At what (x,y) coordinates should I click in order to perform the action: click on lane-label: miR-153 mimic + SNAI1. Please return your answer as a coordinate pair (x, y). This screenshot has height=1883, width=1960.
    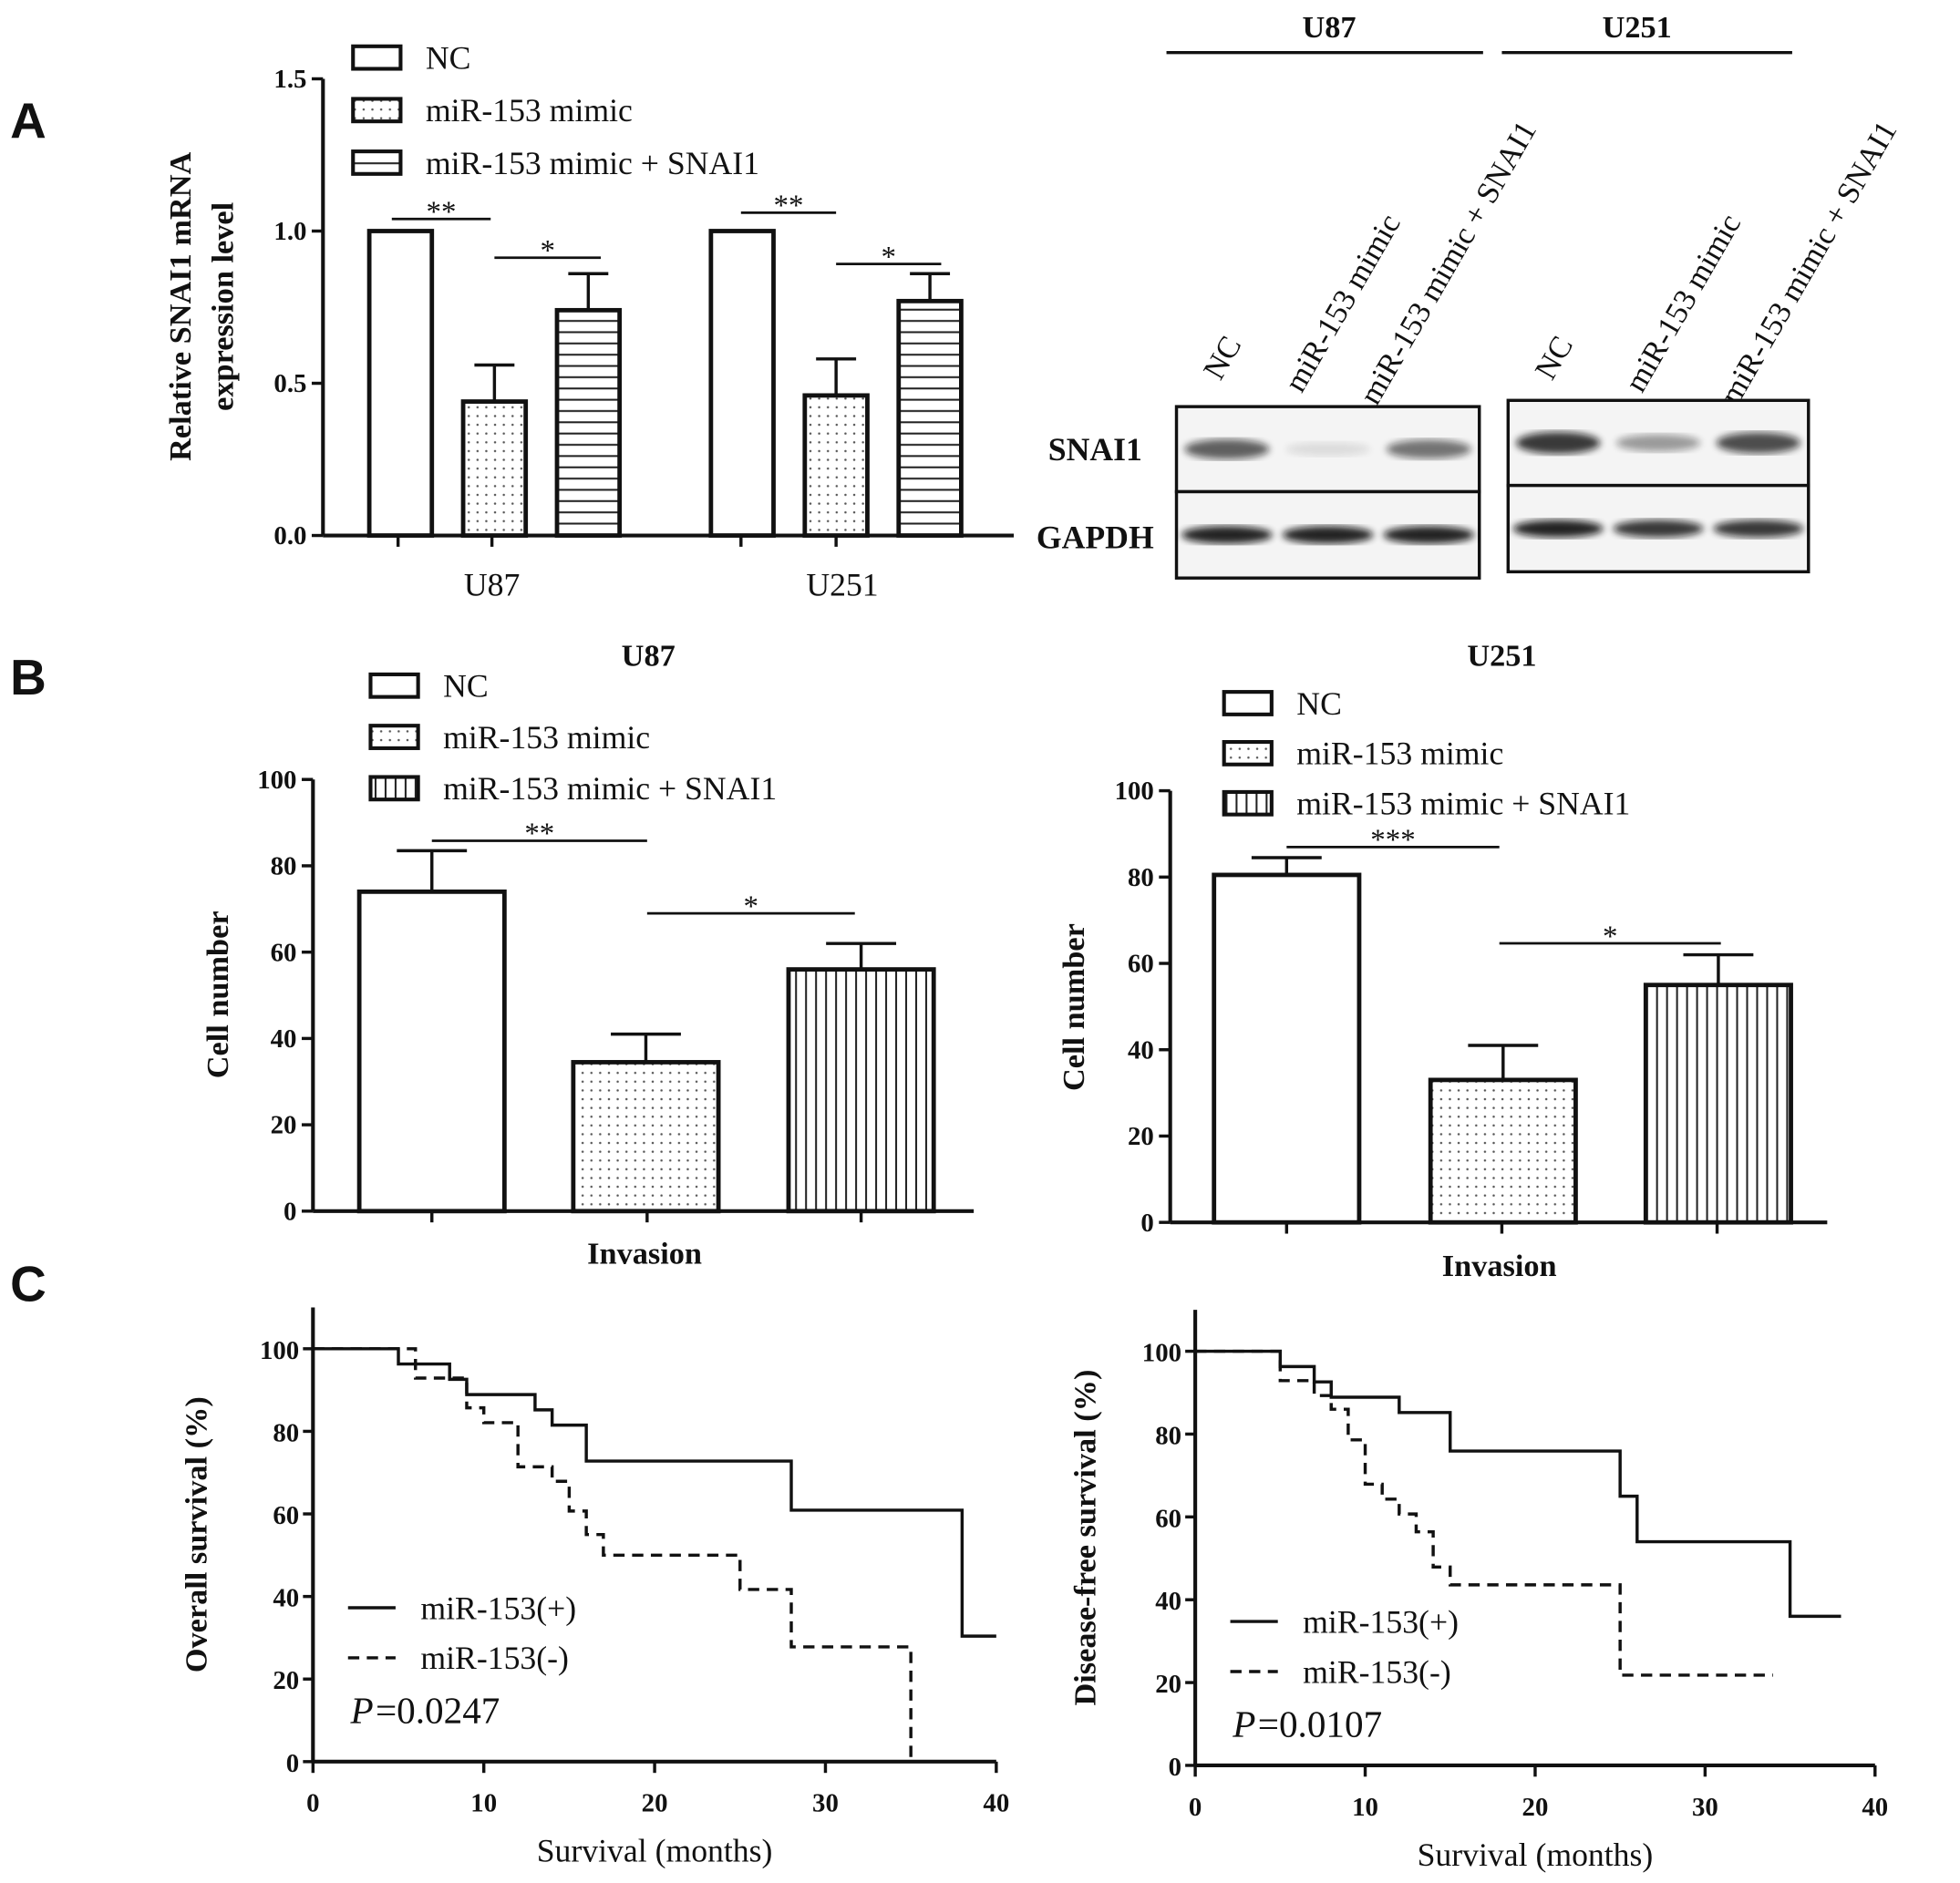
    Looking at the image, I should click on (1809, 262).